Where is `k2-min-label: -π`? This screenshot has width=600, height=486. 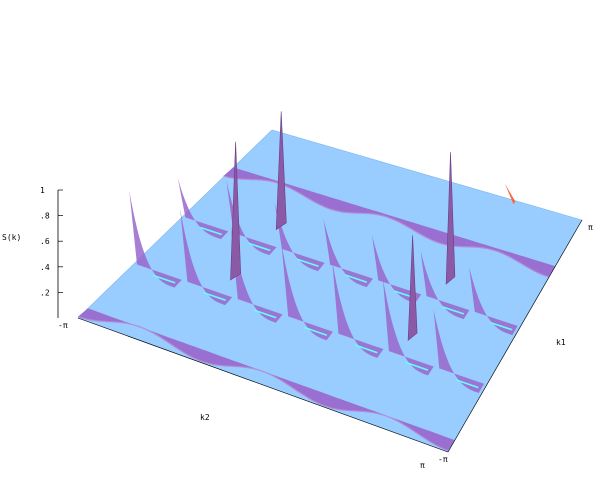
k2-min-label: -π is located at coordinates (63, 325).